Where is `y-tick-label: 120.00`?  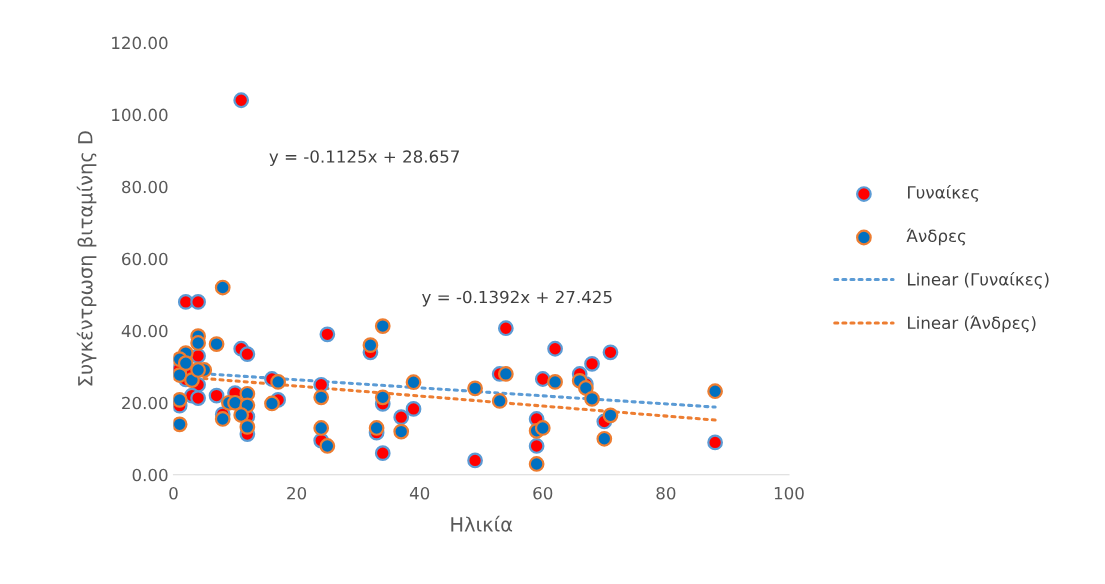
y-tick-label: 120.00 is located at coordinates (140, 43).